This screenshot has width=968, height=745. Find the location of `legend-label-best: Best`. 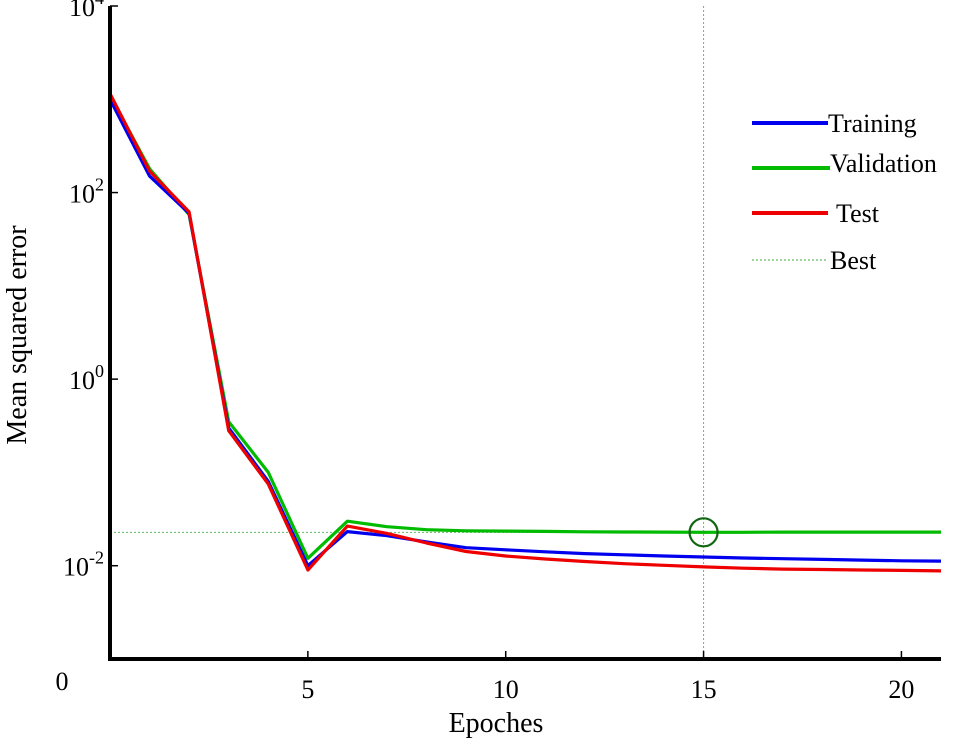

legend-label-best: Best is located at coordinates (853, 260).